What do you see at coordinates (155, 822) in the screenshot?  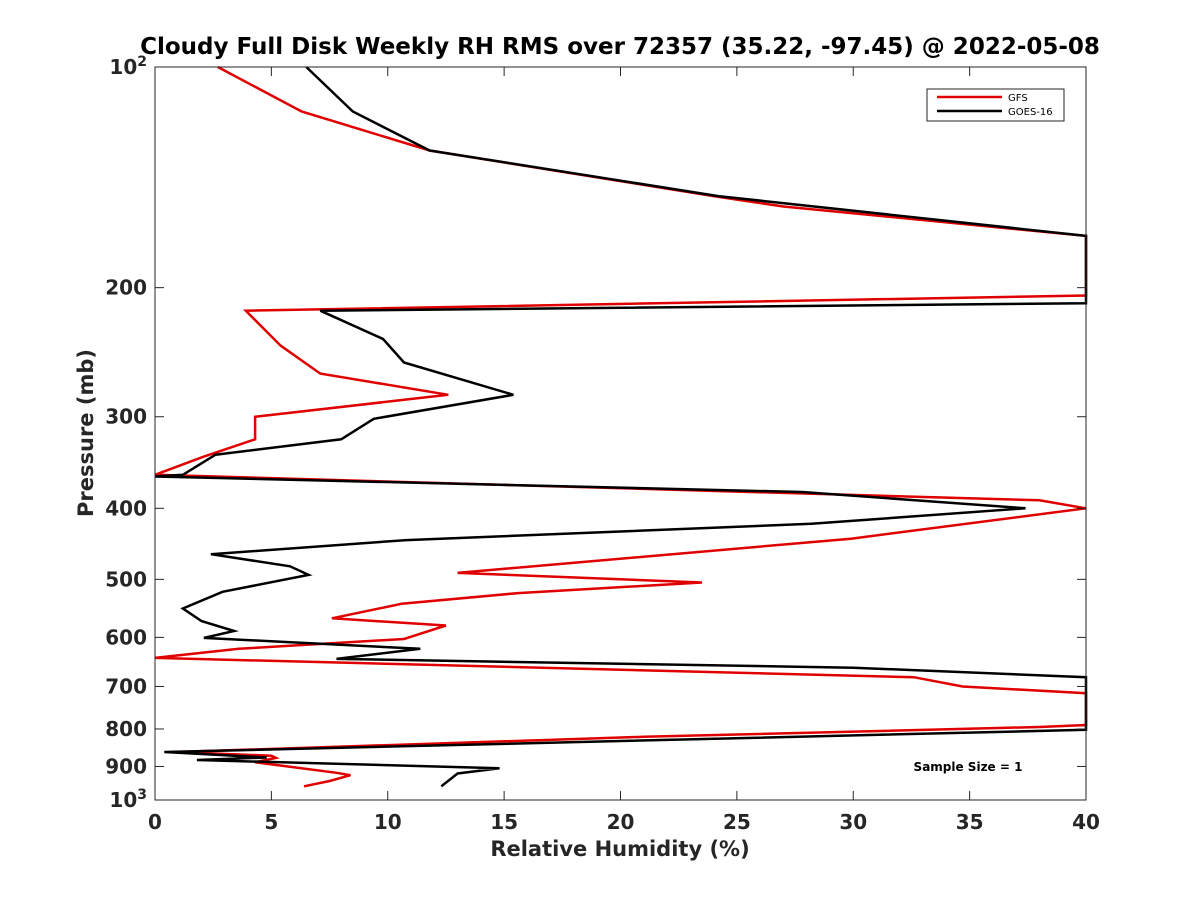 I see `x-tick-label: 0` at bounding box center [155, 822].